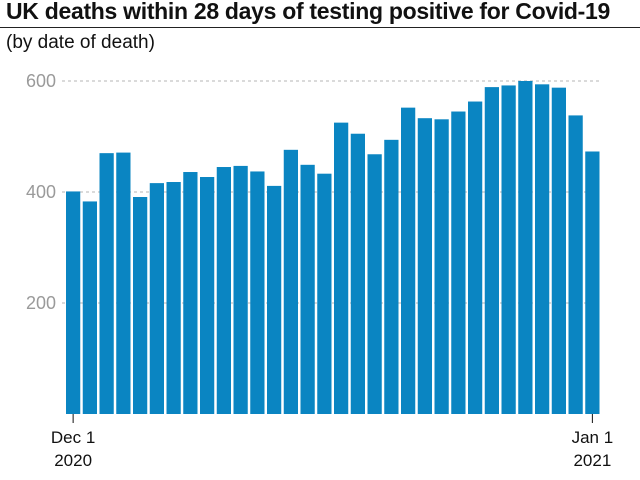  What do you see at coordinates (593, 437) in the screenshot?
I see `x-tick-label: Jan 1` at bounding box center [593, 437].